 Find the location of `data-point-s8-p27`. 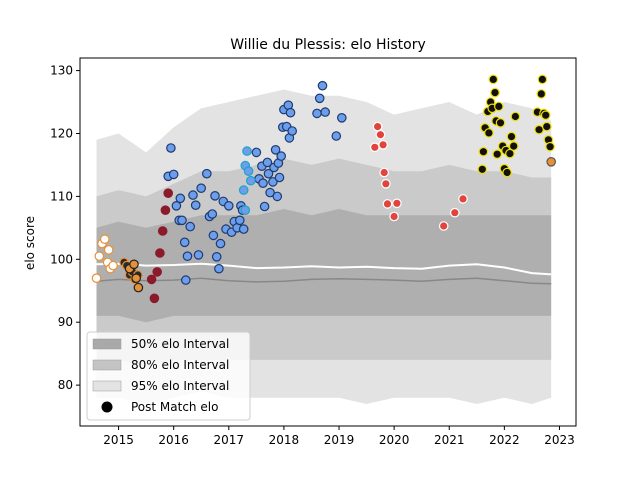

data-point-s8-p27 is located at coordinates (546, 126).